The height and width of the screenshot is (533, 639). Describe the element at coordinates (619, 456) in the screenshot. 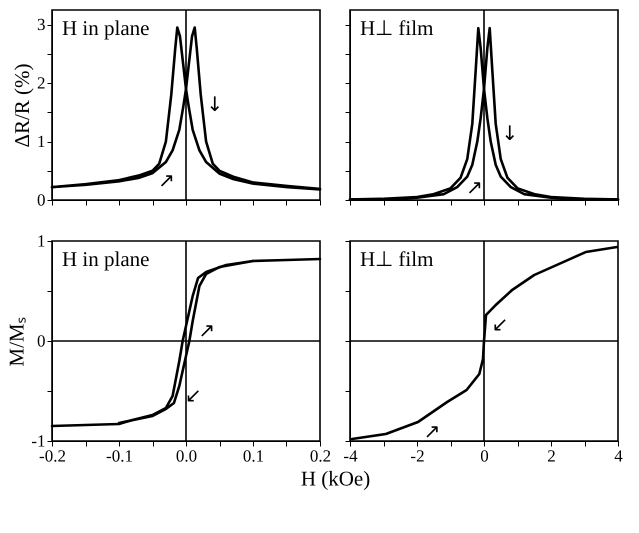

I see `x-tick-label: 4` at that location.